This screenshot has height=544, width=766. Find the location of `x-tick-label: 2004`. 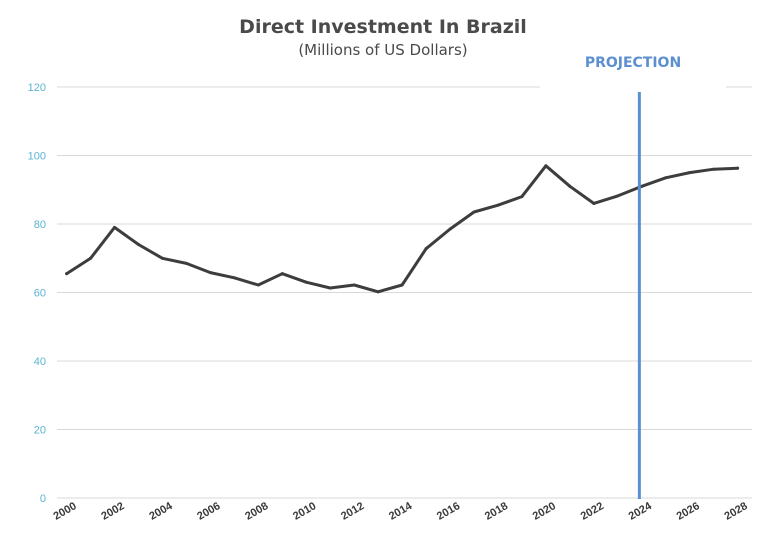

x-tick-label: 2004 is located at coordinates (161, 511).